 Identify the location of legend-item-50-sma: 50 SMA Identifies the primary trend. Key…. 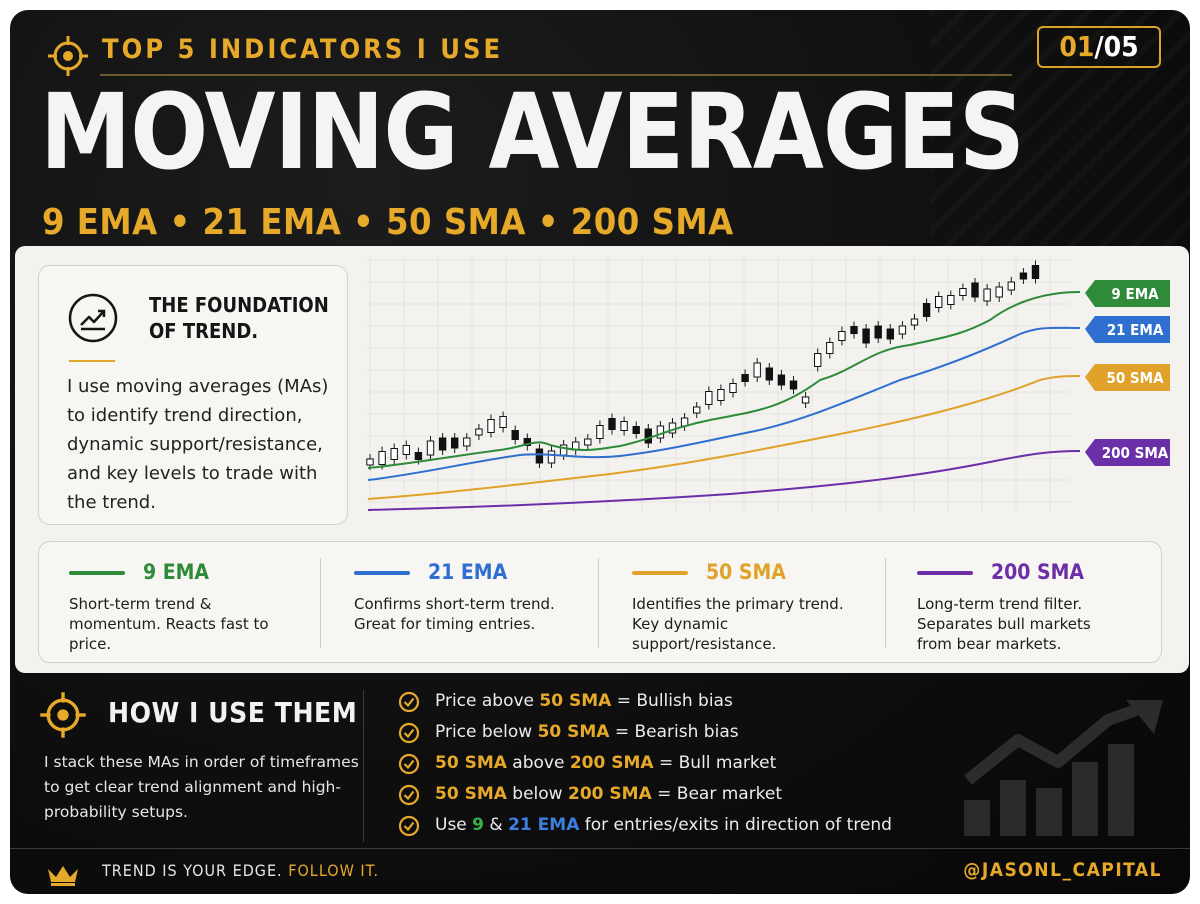
(747, 602).